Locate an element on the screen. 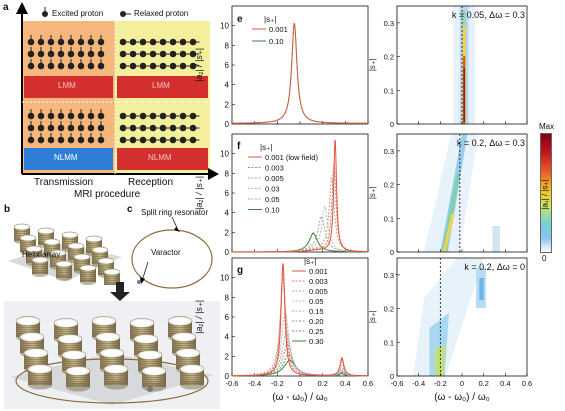  colorbar-min-label: 0 is located at coordinates (544, 258).